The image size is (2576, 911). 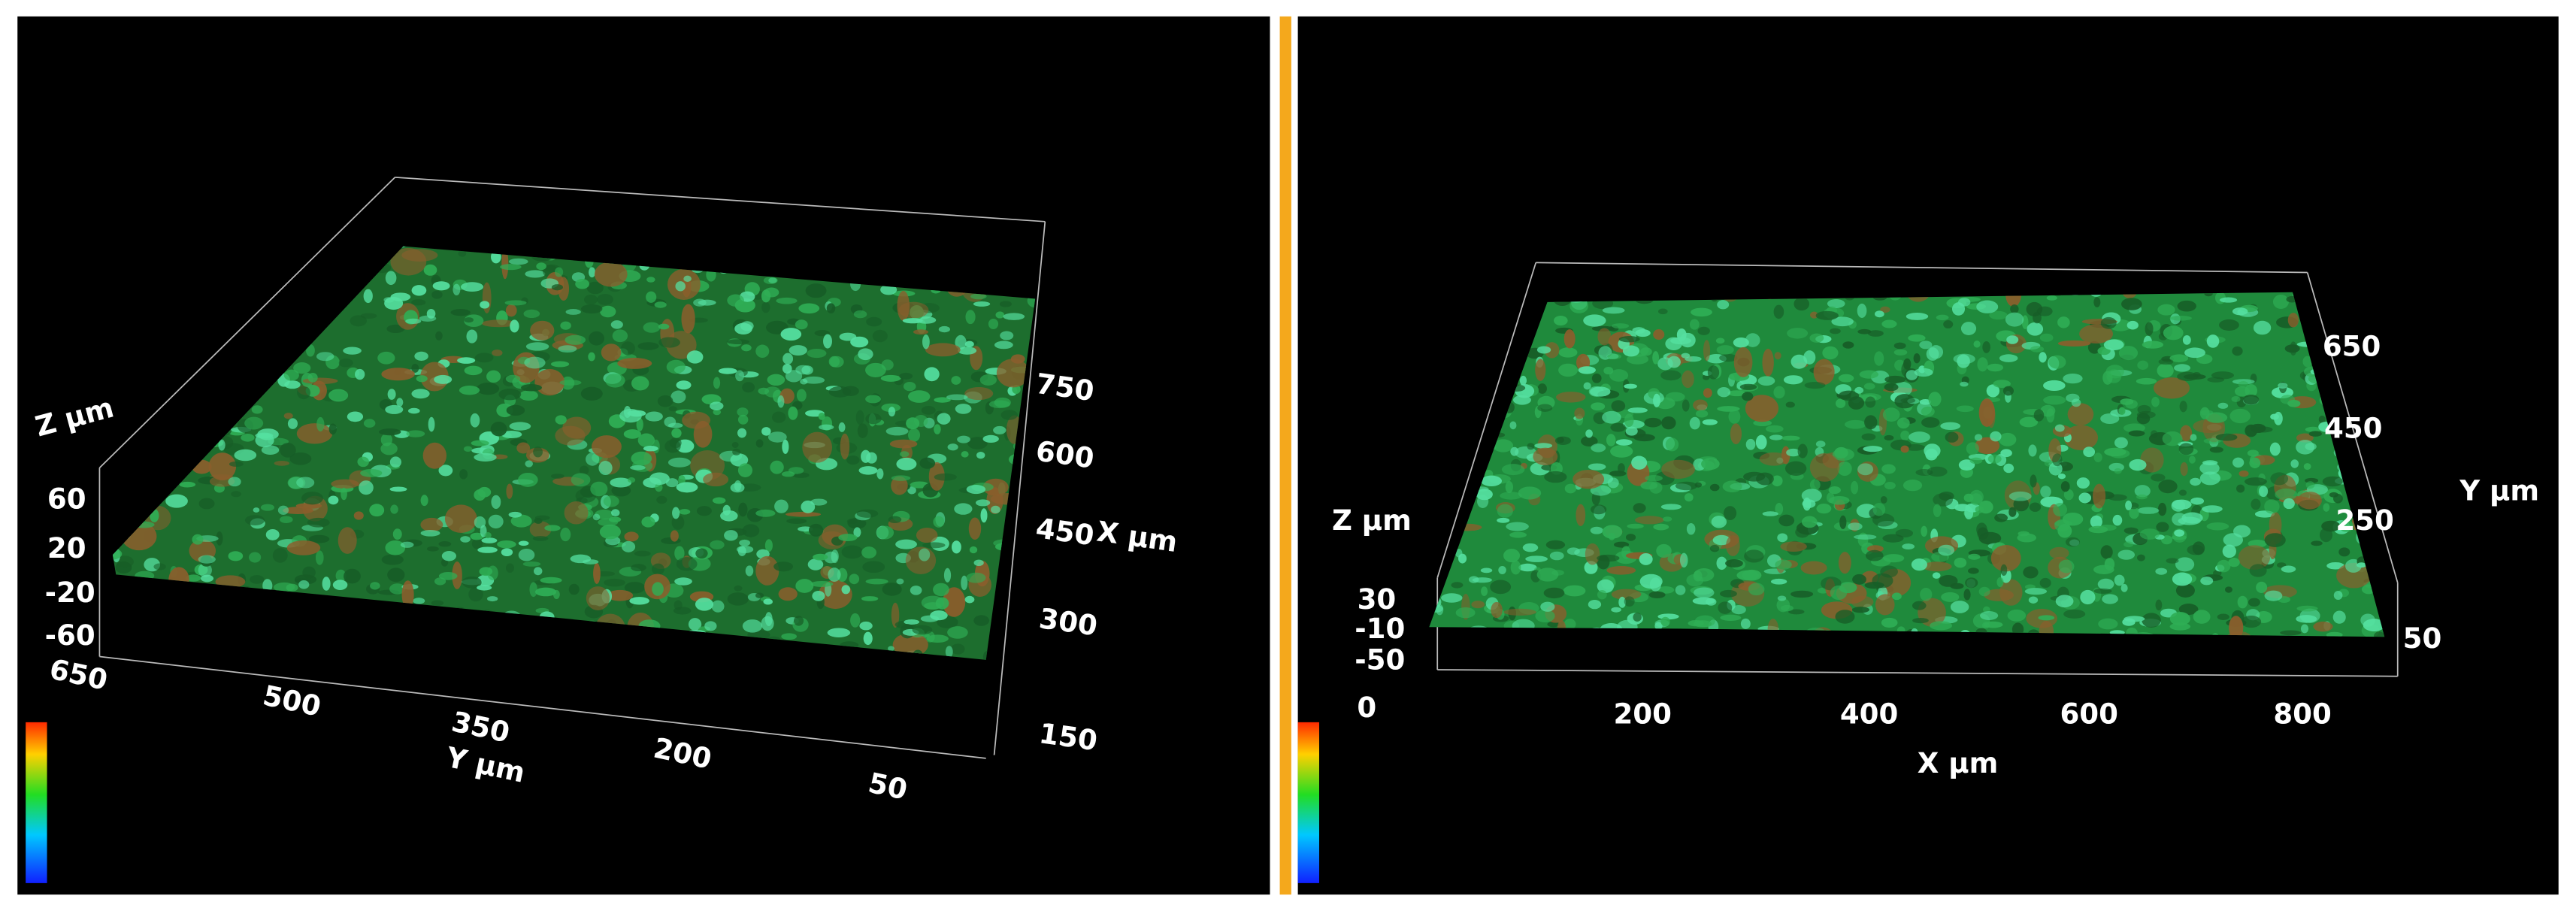 What do you see at coordinates (1308, 802) in the screenshot?
I see `right-colorbar` at bounding box center [1308, 802].